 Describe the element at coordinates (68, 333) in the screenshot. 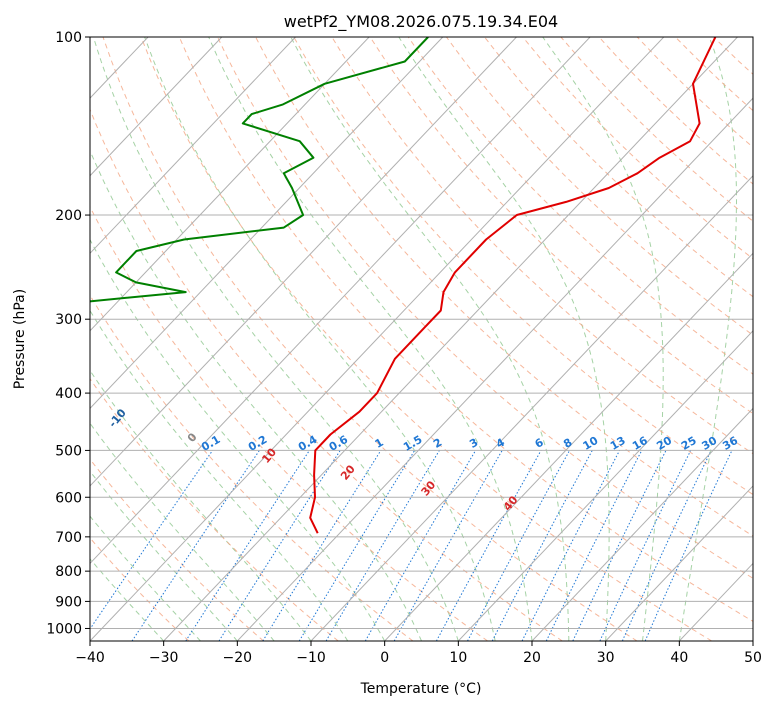

I see `y-axis-ticks: 100 200 300 400 500 600 700 800 900 1000` at that location.